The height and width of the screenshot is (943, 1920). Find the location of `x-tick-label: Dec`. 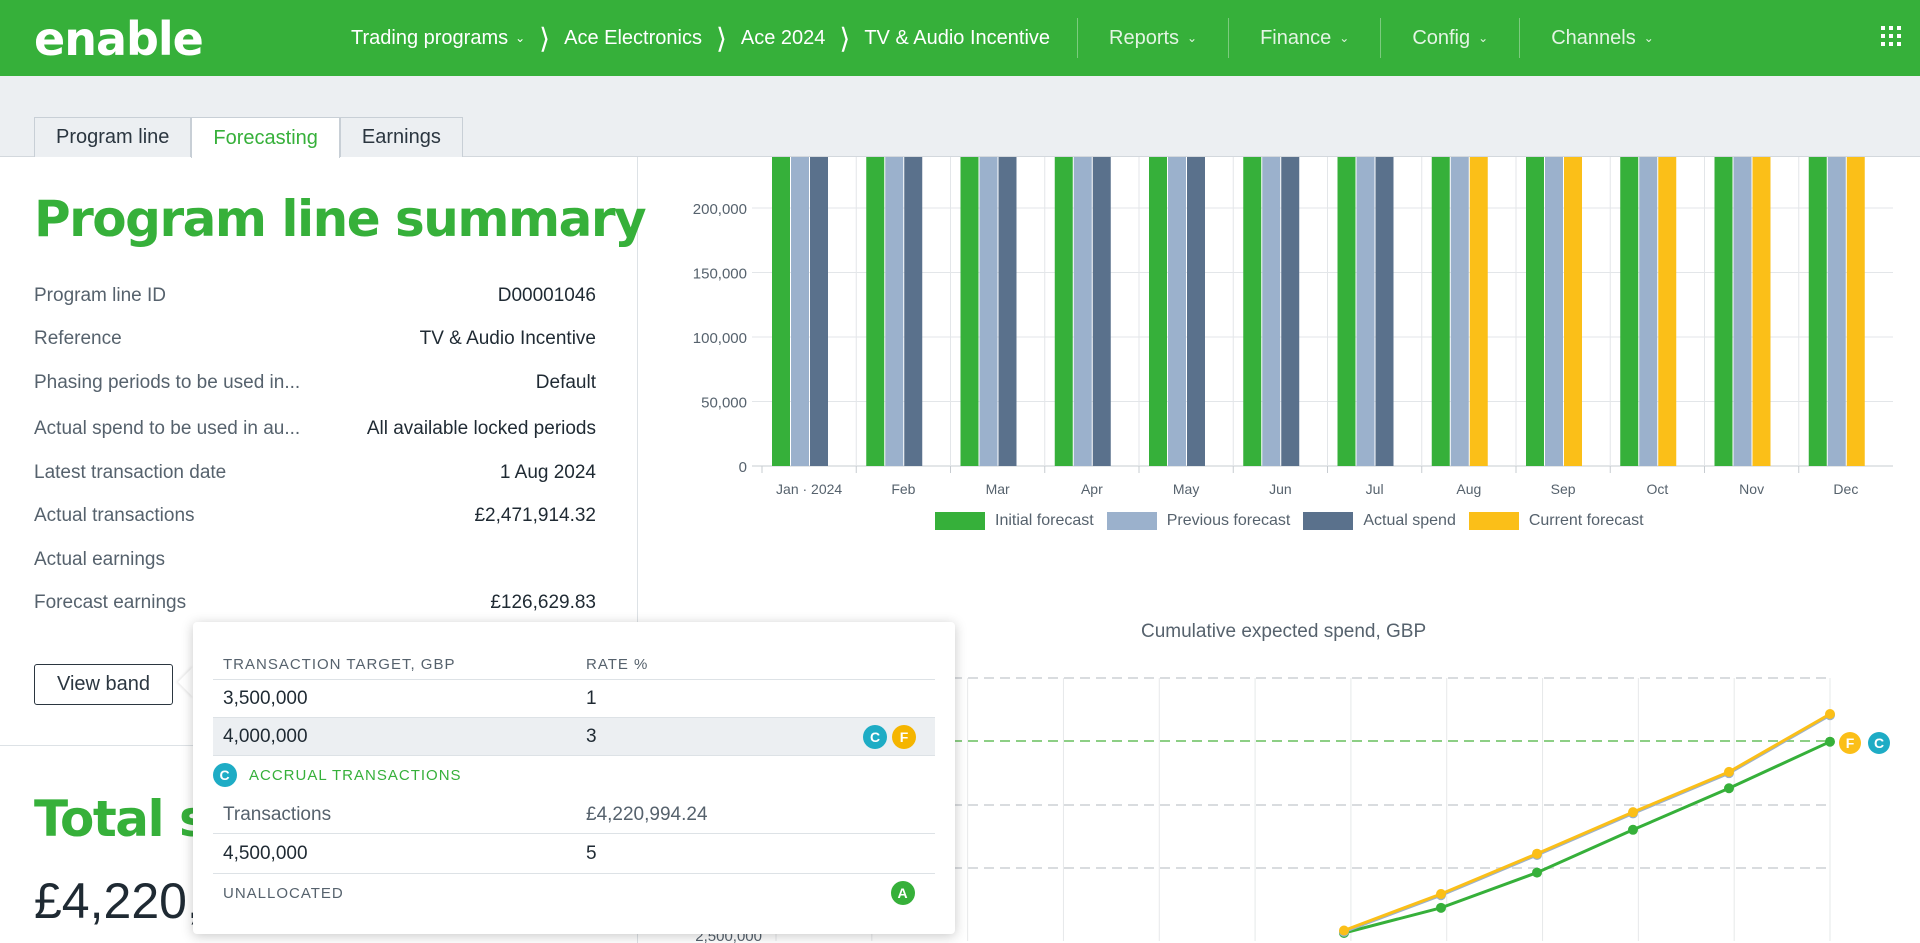

x-tick-label: Dec is located at coordinates (1845, 489).